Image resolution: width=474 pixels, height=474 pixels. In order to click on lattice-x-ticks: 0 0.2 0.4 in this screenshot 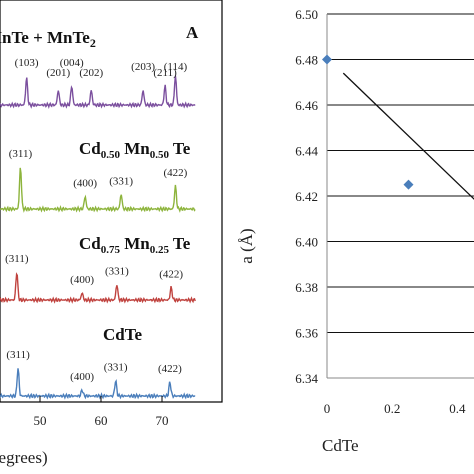, I will do `click(395, 408)`.